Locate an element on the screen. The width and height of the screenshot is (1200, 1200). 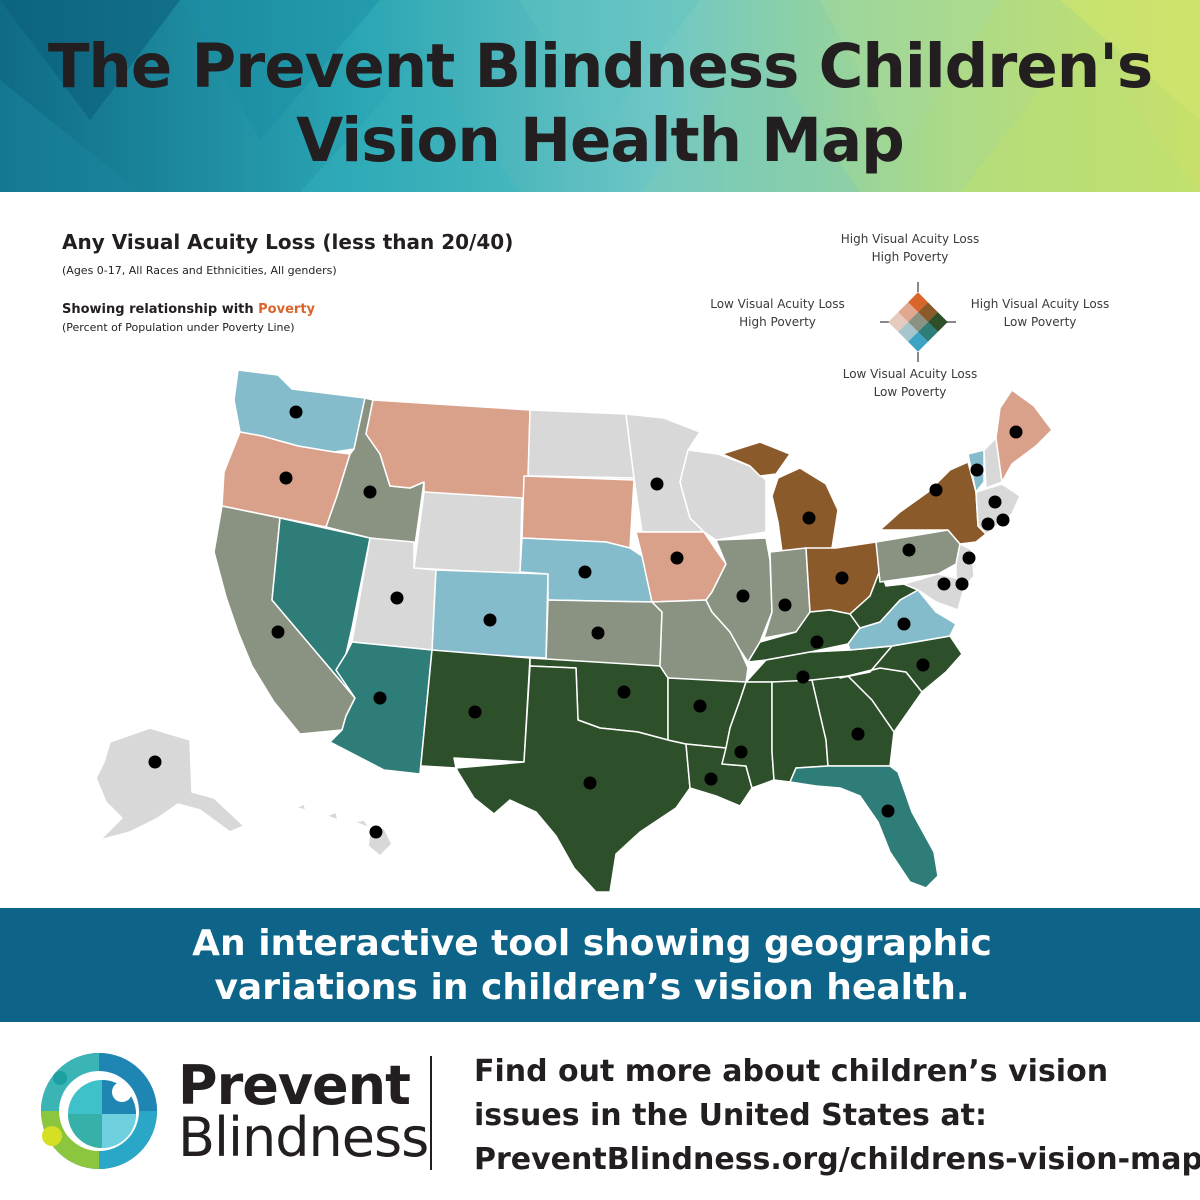
legend-top-line-1: High Visual Acuity Loss is located at coordinates (910, 239).